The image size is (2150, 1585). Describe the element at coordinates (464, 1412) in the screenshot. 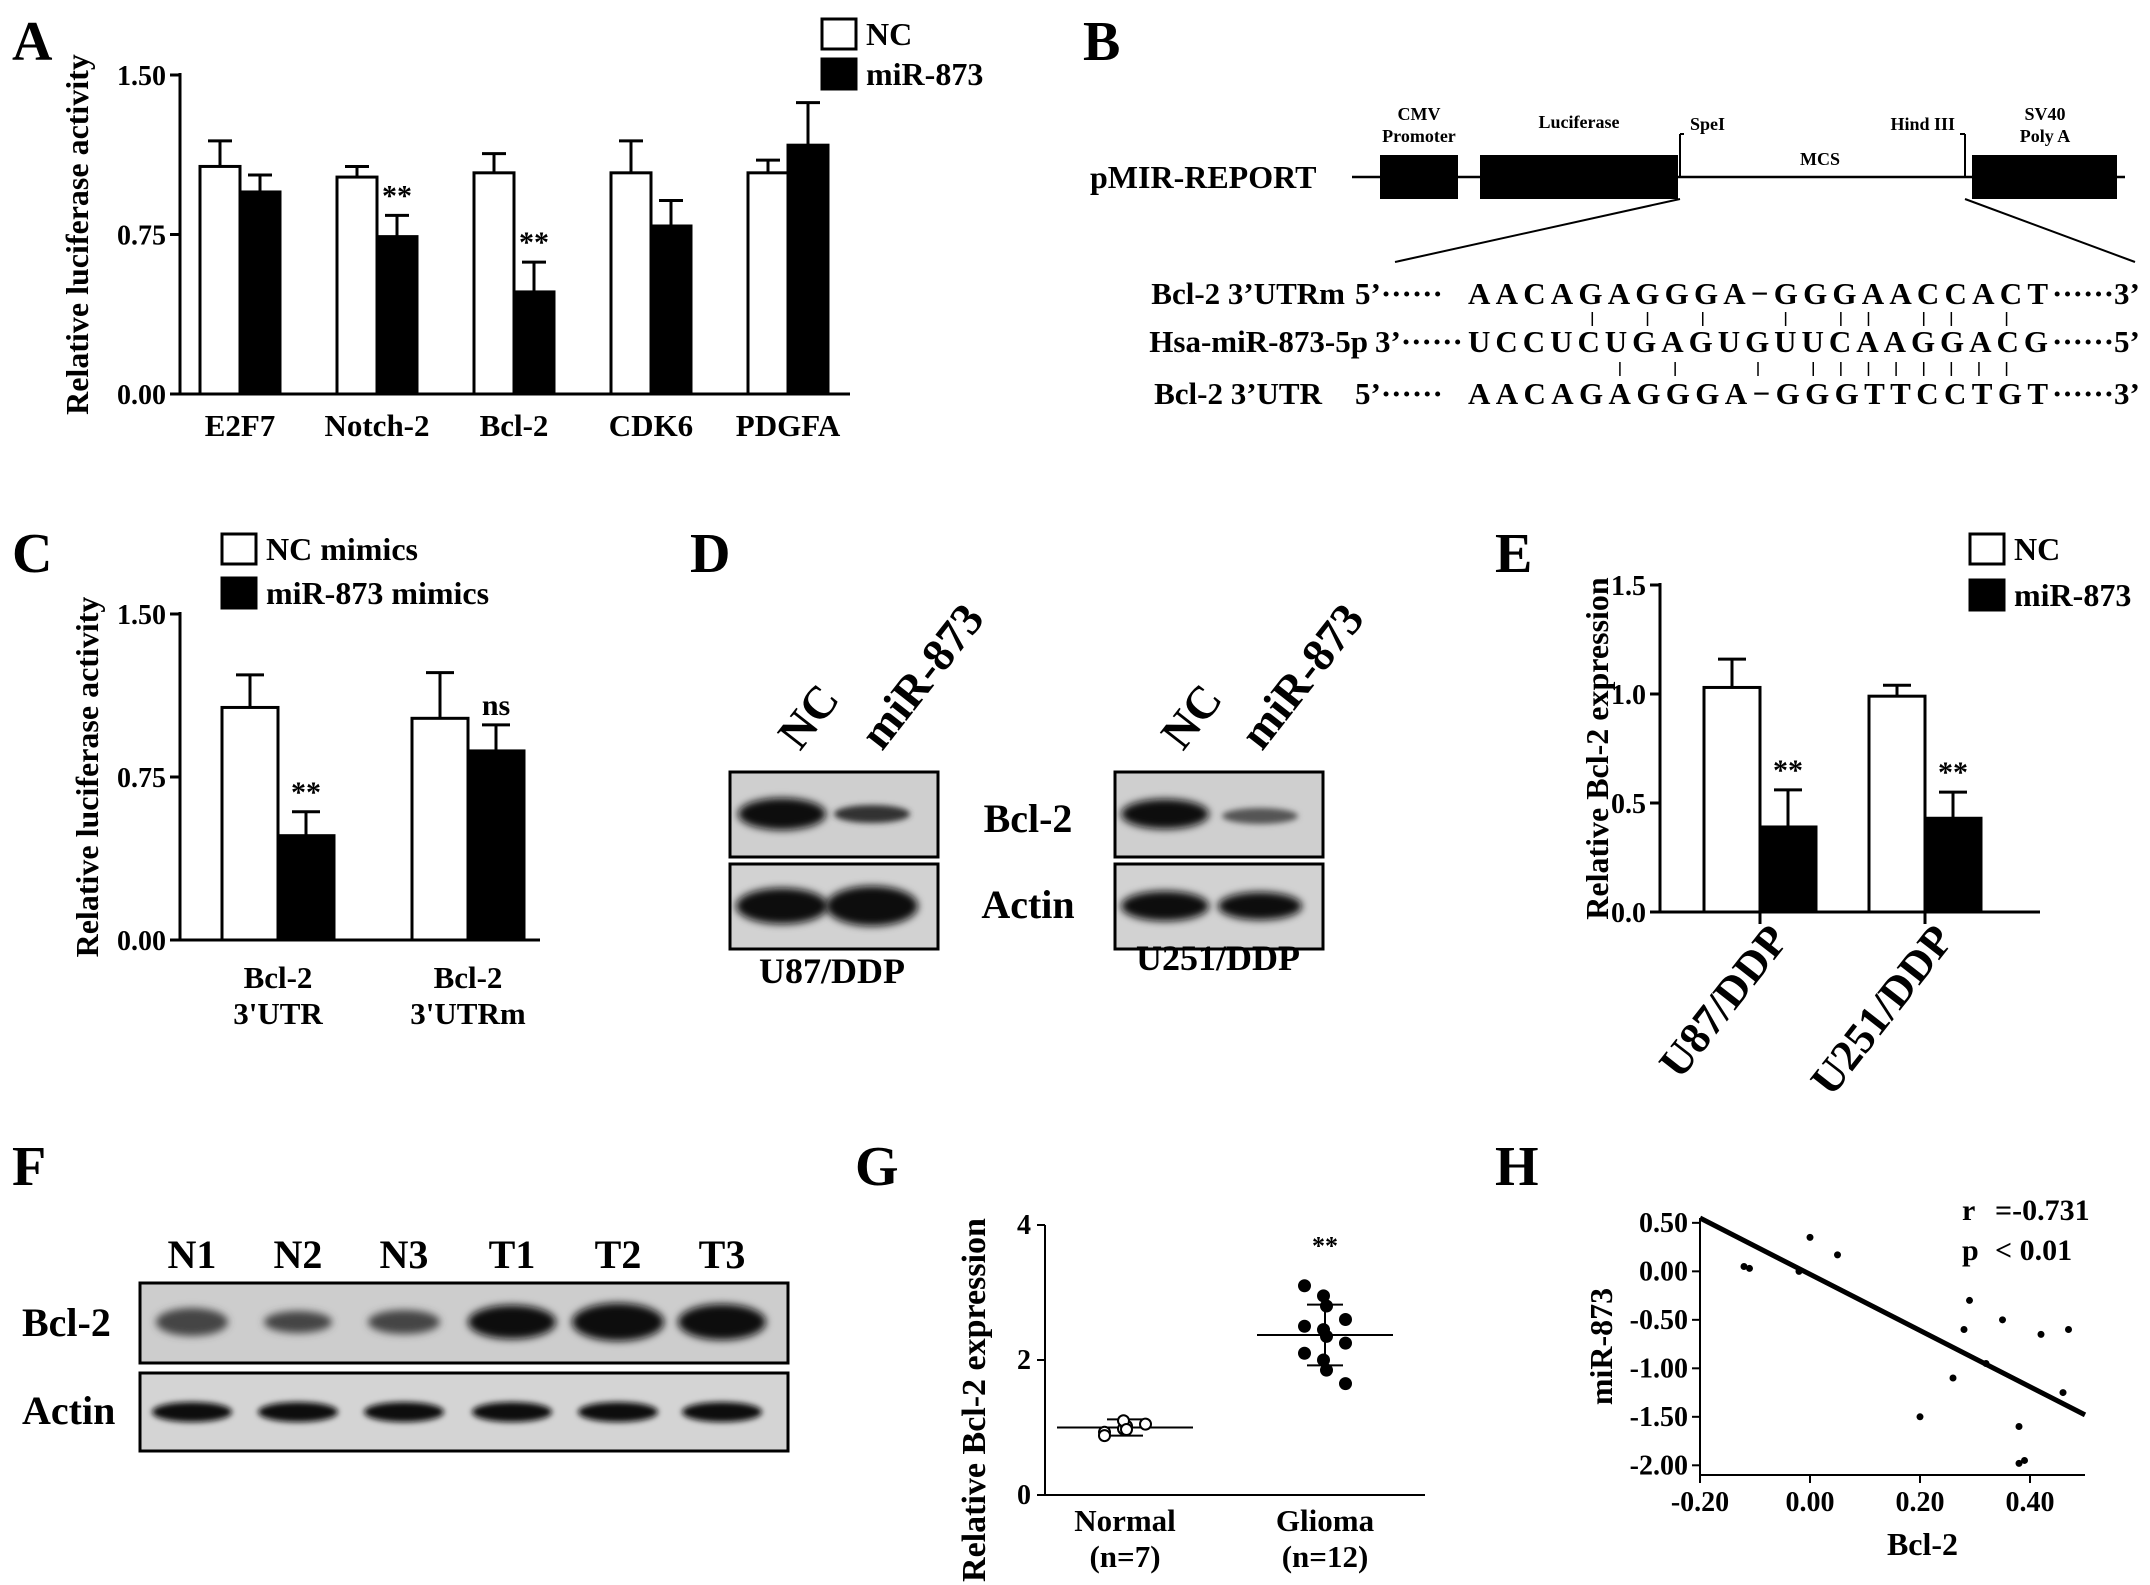

I see `blot-actin-tissue` at that location.